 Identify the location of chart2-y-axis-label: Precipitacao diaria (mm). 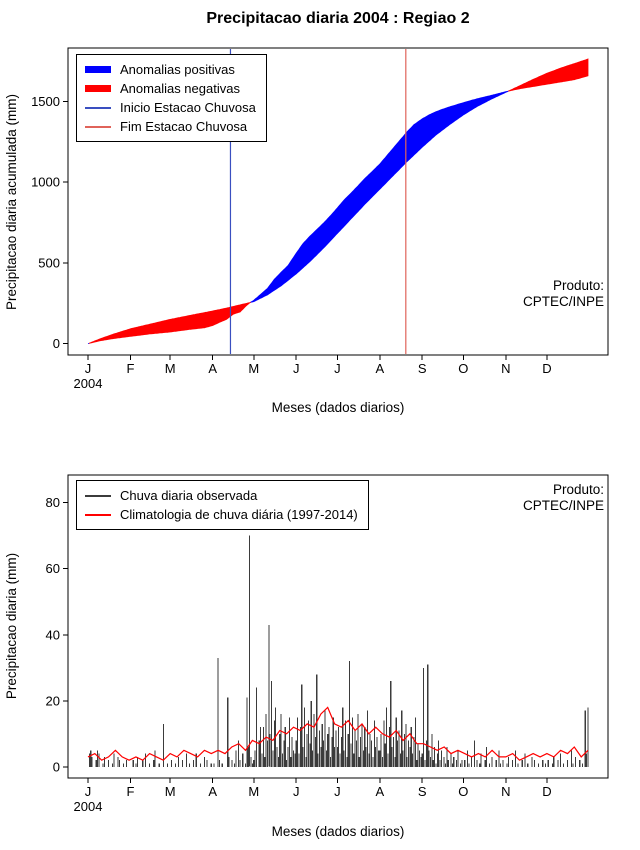
(11, 626).